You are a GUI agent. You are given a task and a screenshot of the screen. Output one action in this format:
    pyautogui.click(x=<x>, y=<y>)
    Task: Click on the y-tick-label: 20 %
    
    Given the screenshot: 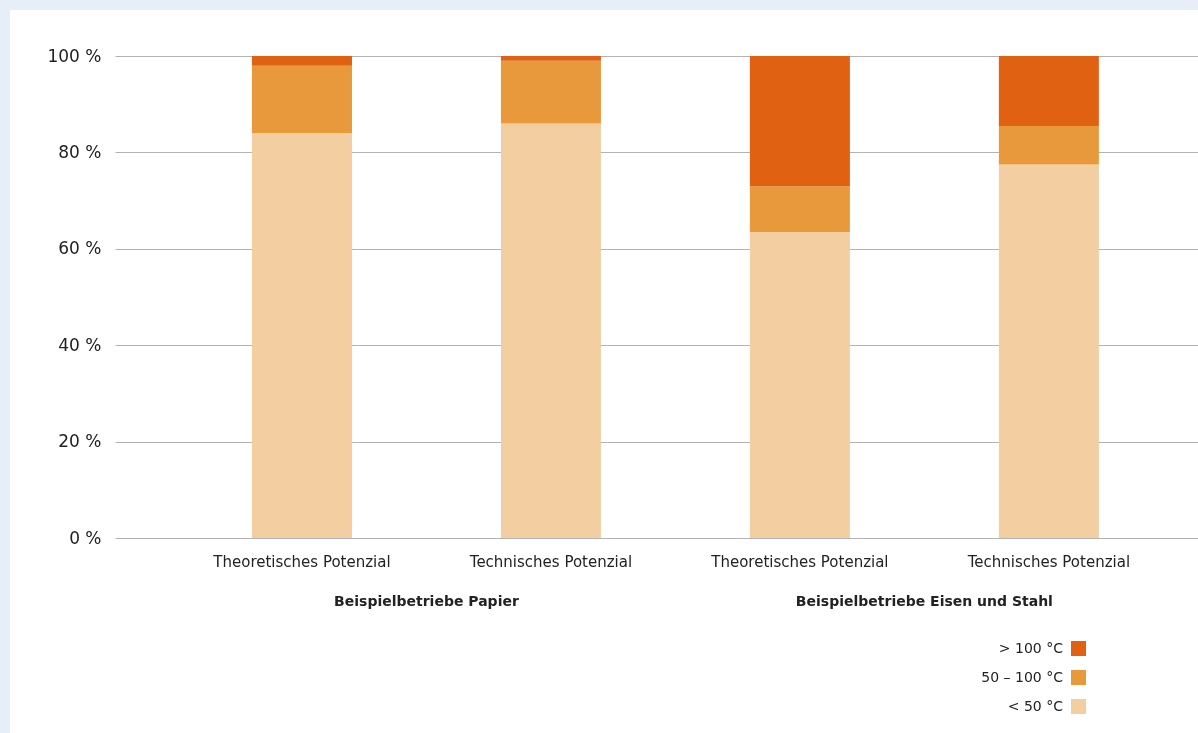 What is the action you would take?
    pyautogui.click(x=80, y=441)
    